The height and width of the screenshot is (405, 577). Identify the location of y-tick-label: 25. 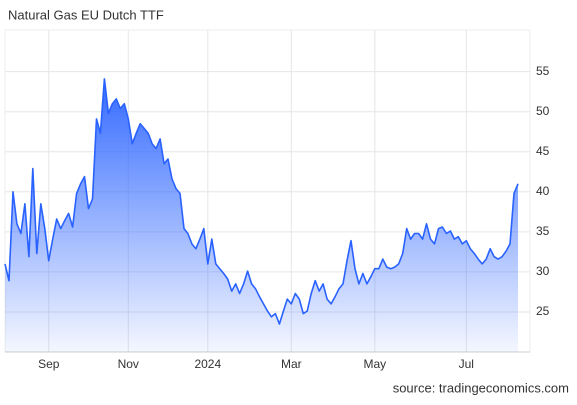
(543, 311).